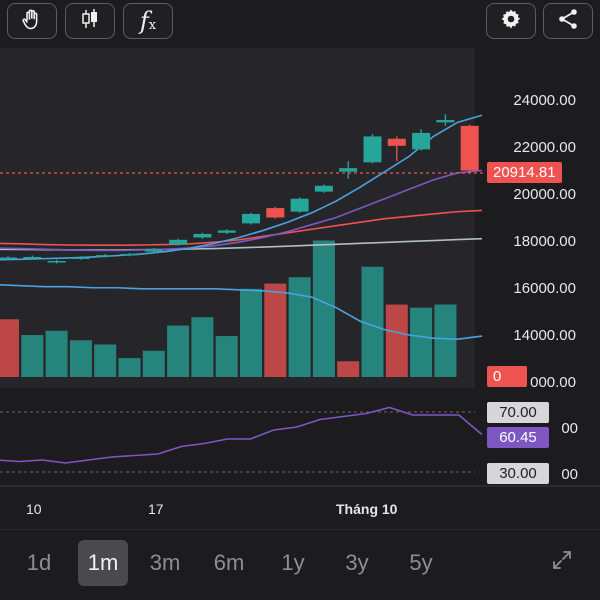 The height and width of the screenshot is (600, 600). Describe the element at coordinates (544, 147) in the screenshot. I see `price-tick: 22000.00` at that location.